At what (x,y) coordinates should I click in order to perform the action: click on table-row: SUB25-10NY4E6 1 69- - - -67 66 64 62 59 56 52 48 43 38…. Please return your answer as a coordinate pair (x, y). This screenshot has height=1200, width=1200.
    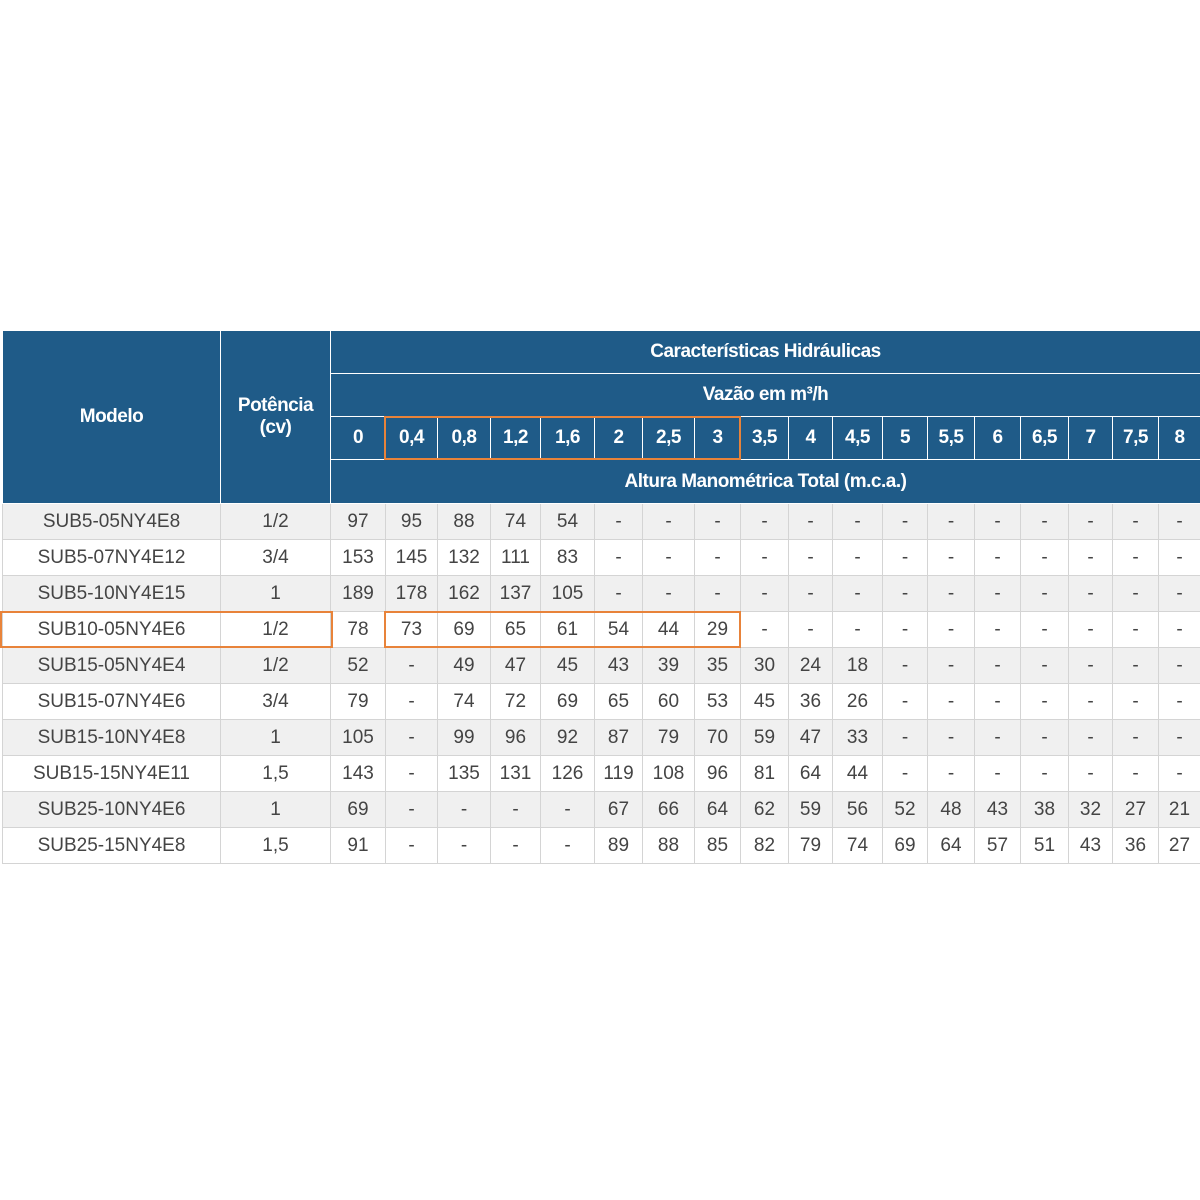
    Looking at the image, I should click on (601, 809).